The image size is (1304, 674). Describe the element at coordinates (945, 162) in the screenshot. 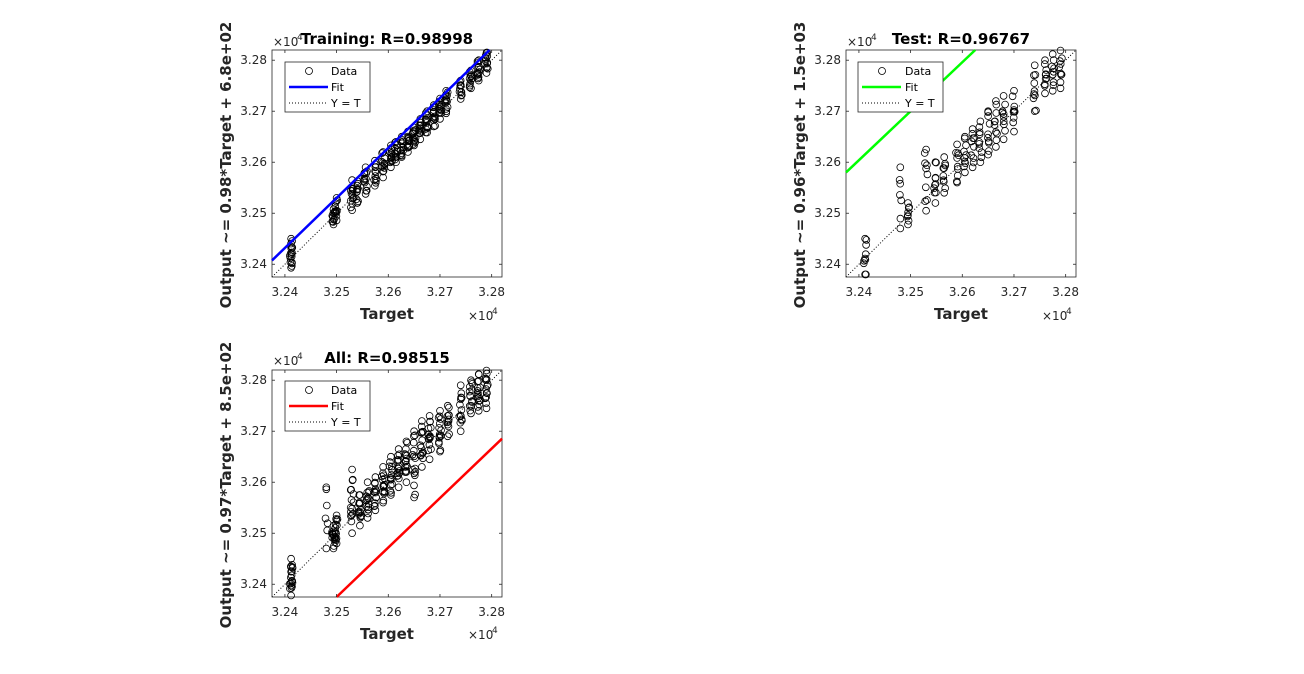

I see `test-y-ticks: 3.24 3.25 3.26 3.27 3.28` at that location.